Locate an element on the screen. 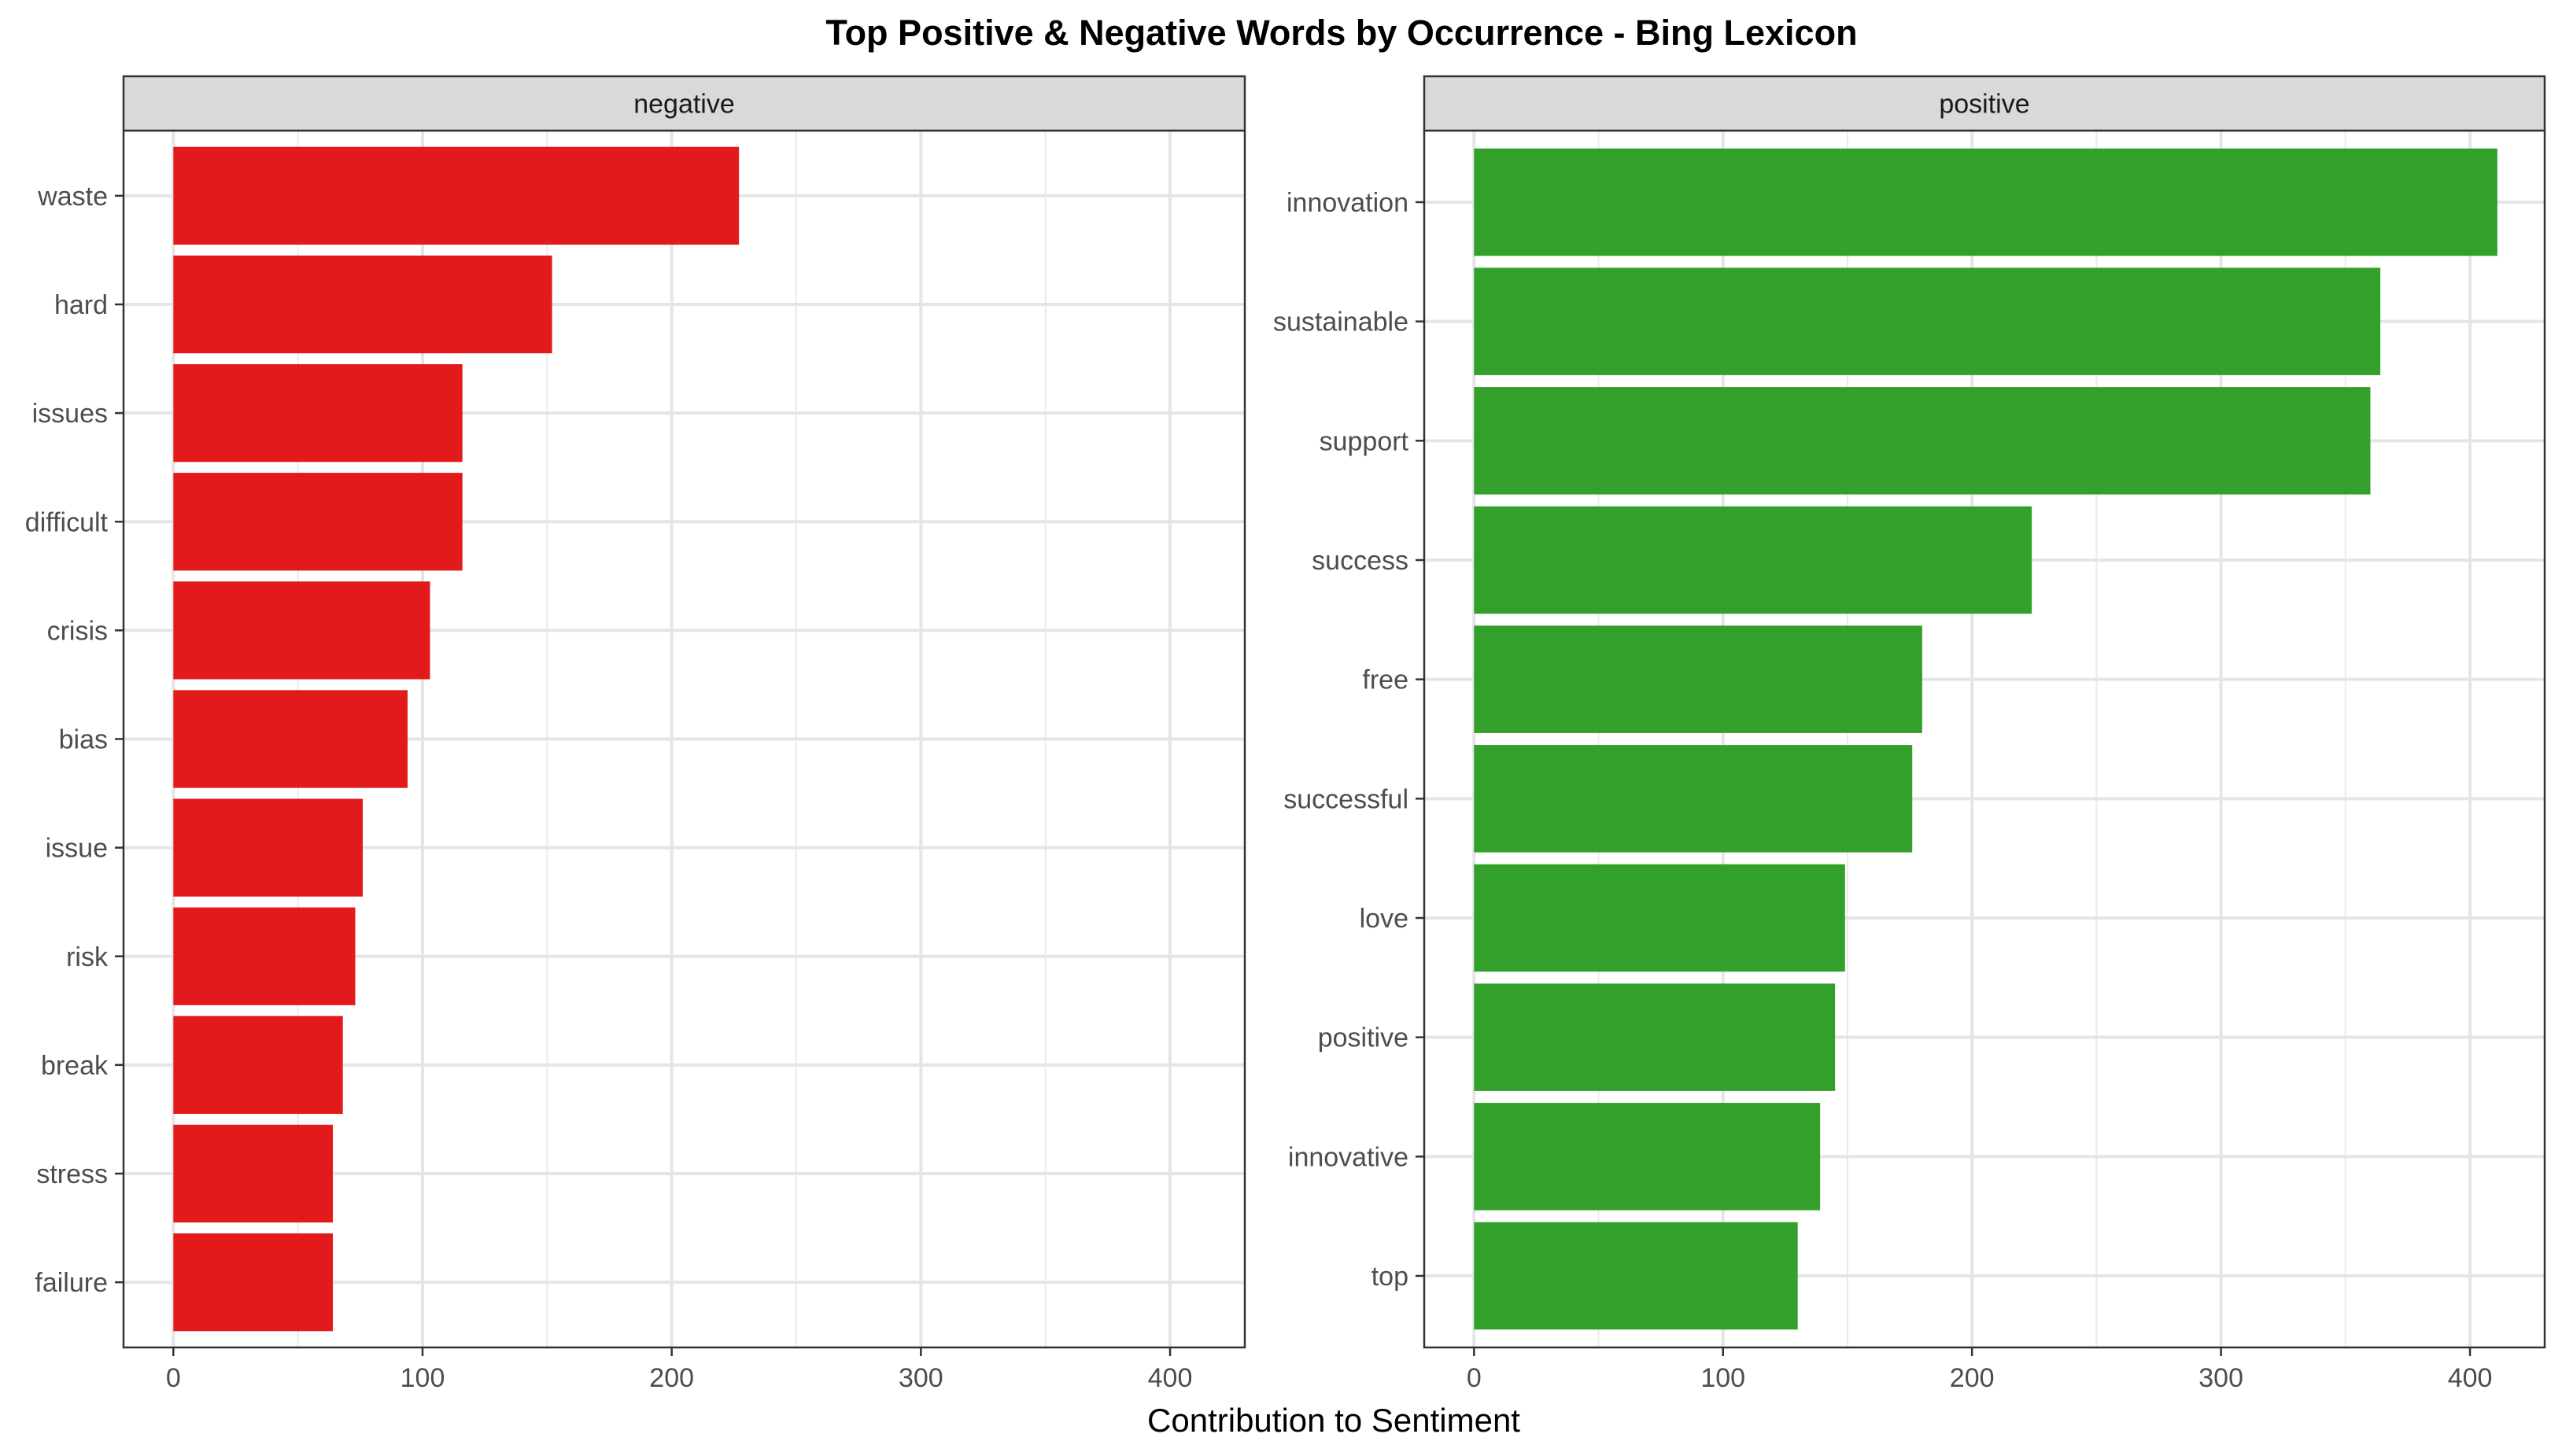 The image size is (2562, 1456). bar-break is located at coordinates (258, 1065).